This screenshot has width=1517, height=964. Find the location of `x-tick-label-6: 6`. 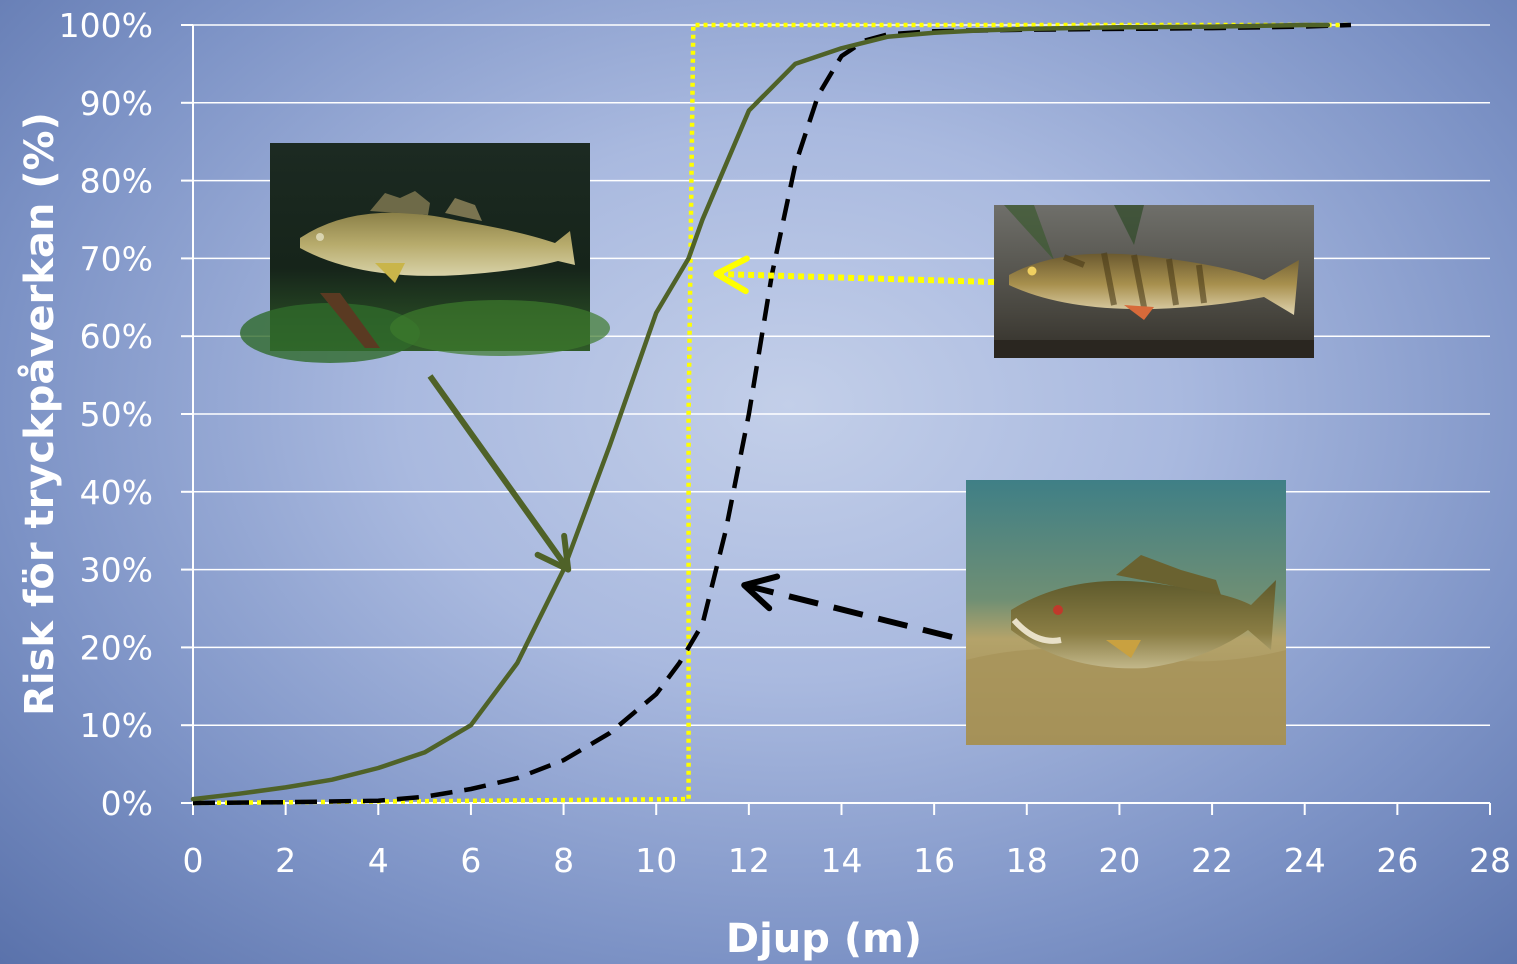

x-tick-label-6: 6 is located at coordinates (470, 860).